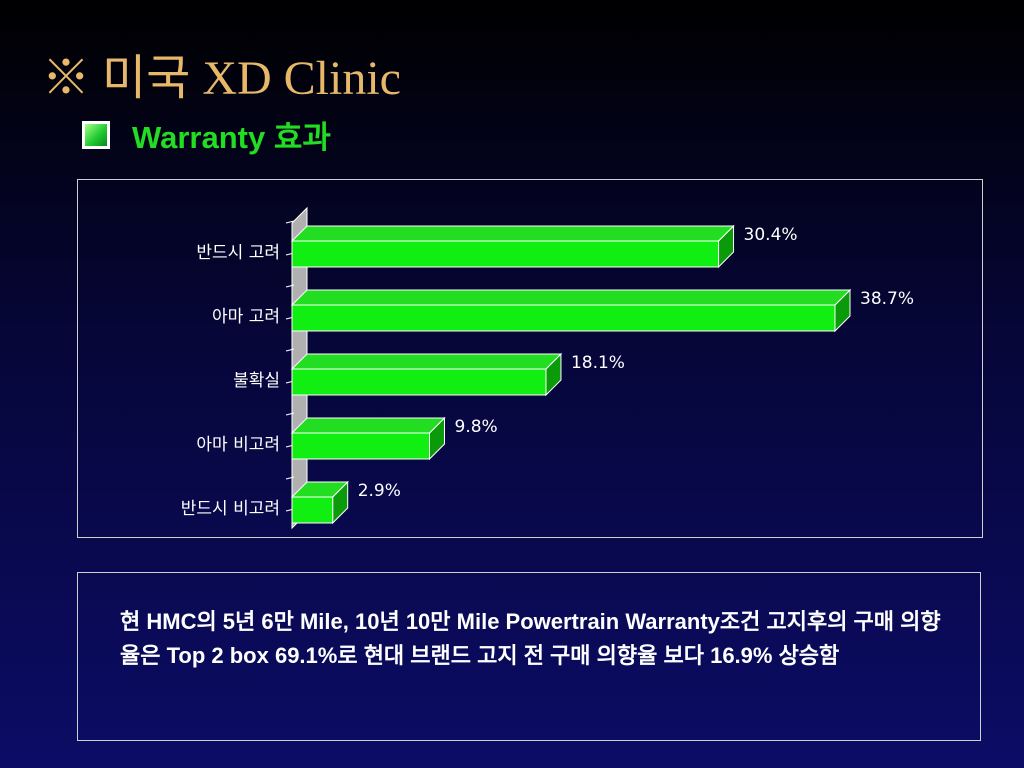 Image resolution: width=1024 pixels, height=768 pixels. What do you see at coordinates (887, 299) in the screenshot?
I see `value-label: 38.7%` at bounding box center [887, 299].